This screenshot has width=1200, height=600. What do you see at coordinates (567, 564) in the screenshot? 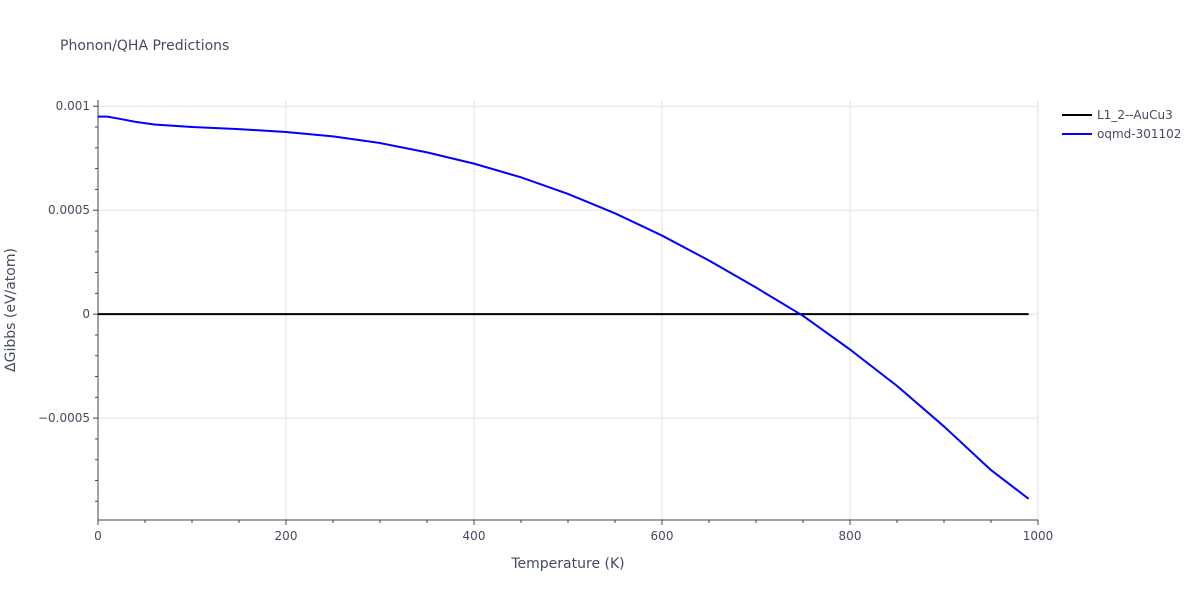
I see `x-axis-title: Temperature (K)` at bounding box center [567, 564].